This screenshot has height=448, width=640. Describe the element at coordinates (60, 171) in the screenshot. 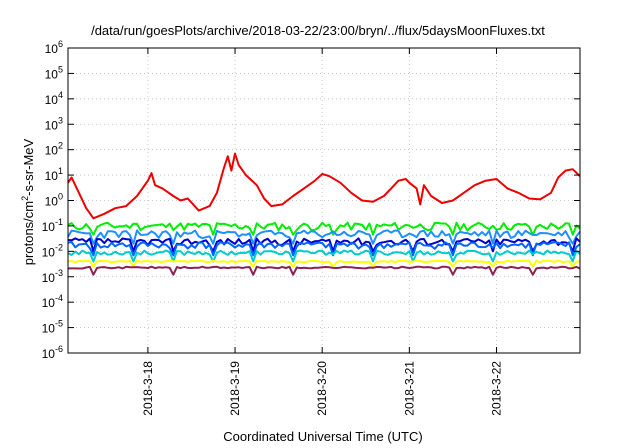

I see `y-tick-exponent: 1` at that location.